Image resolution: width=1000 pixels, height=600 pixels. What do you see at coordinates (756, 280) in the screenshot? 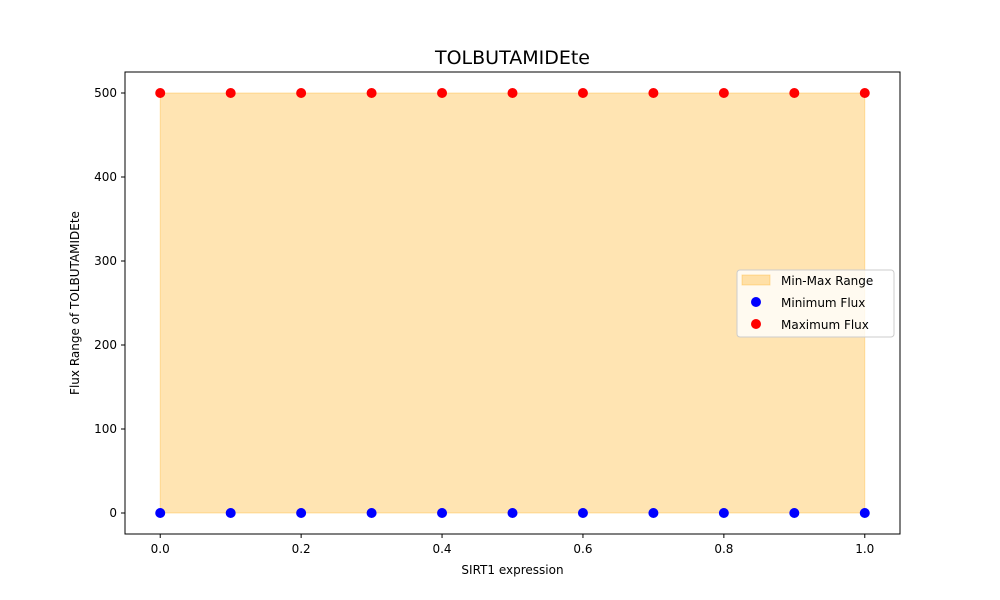
I see `legend-fill-swatch` at bounding box center [756, 280].